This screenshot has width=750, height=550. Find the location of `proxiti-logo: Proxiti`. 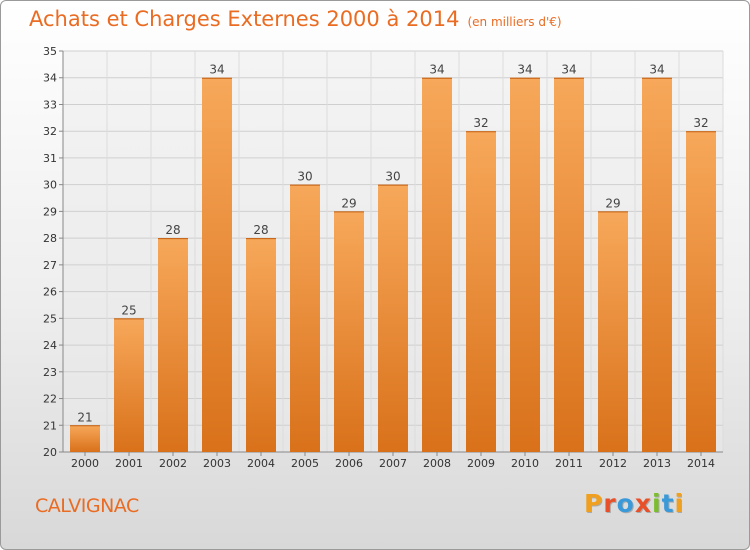

proxiti-logo: Proxiti is located at coordinates (634, 503).